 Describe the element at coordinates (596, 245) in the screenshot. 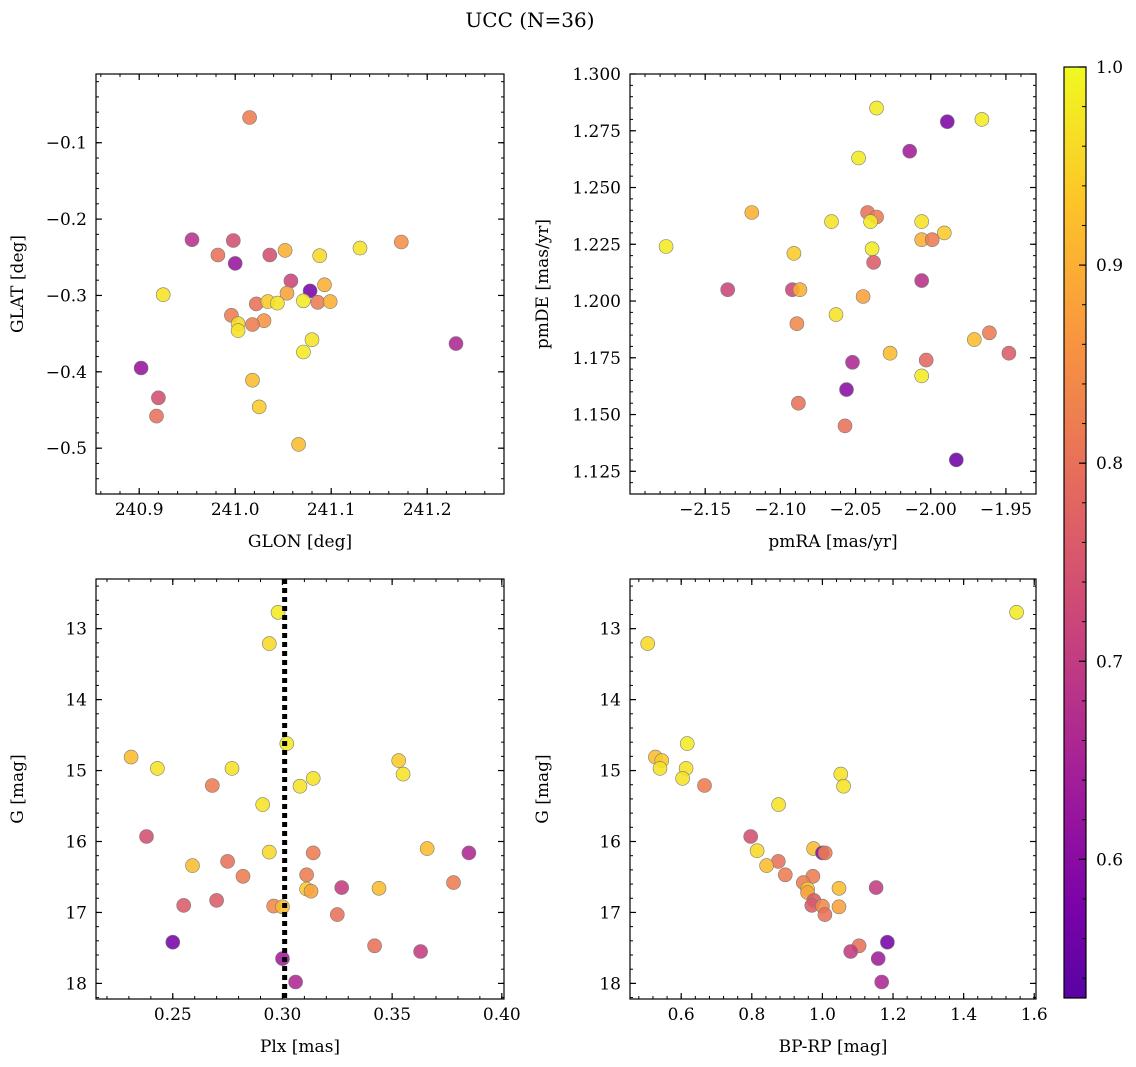

I see `y-tick-label: 1.225` at that location.